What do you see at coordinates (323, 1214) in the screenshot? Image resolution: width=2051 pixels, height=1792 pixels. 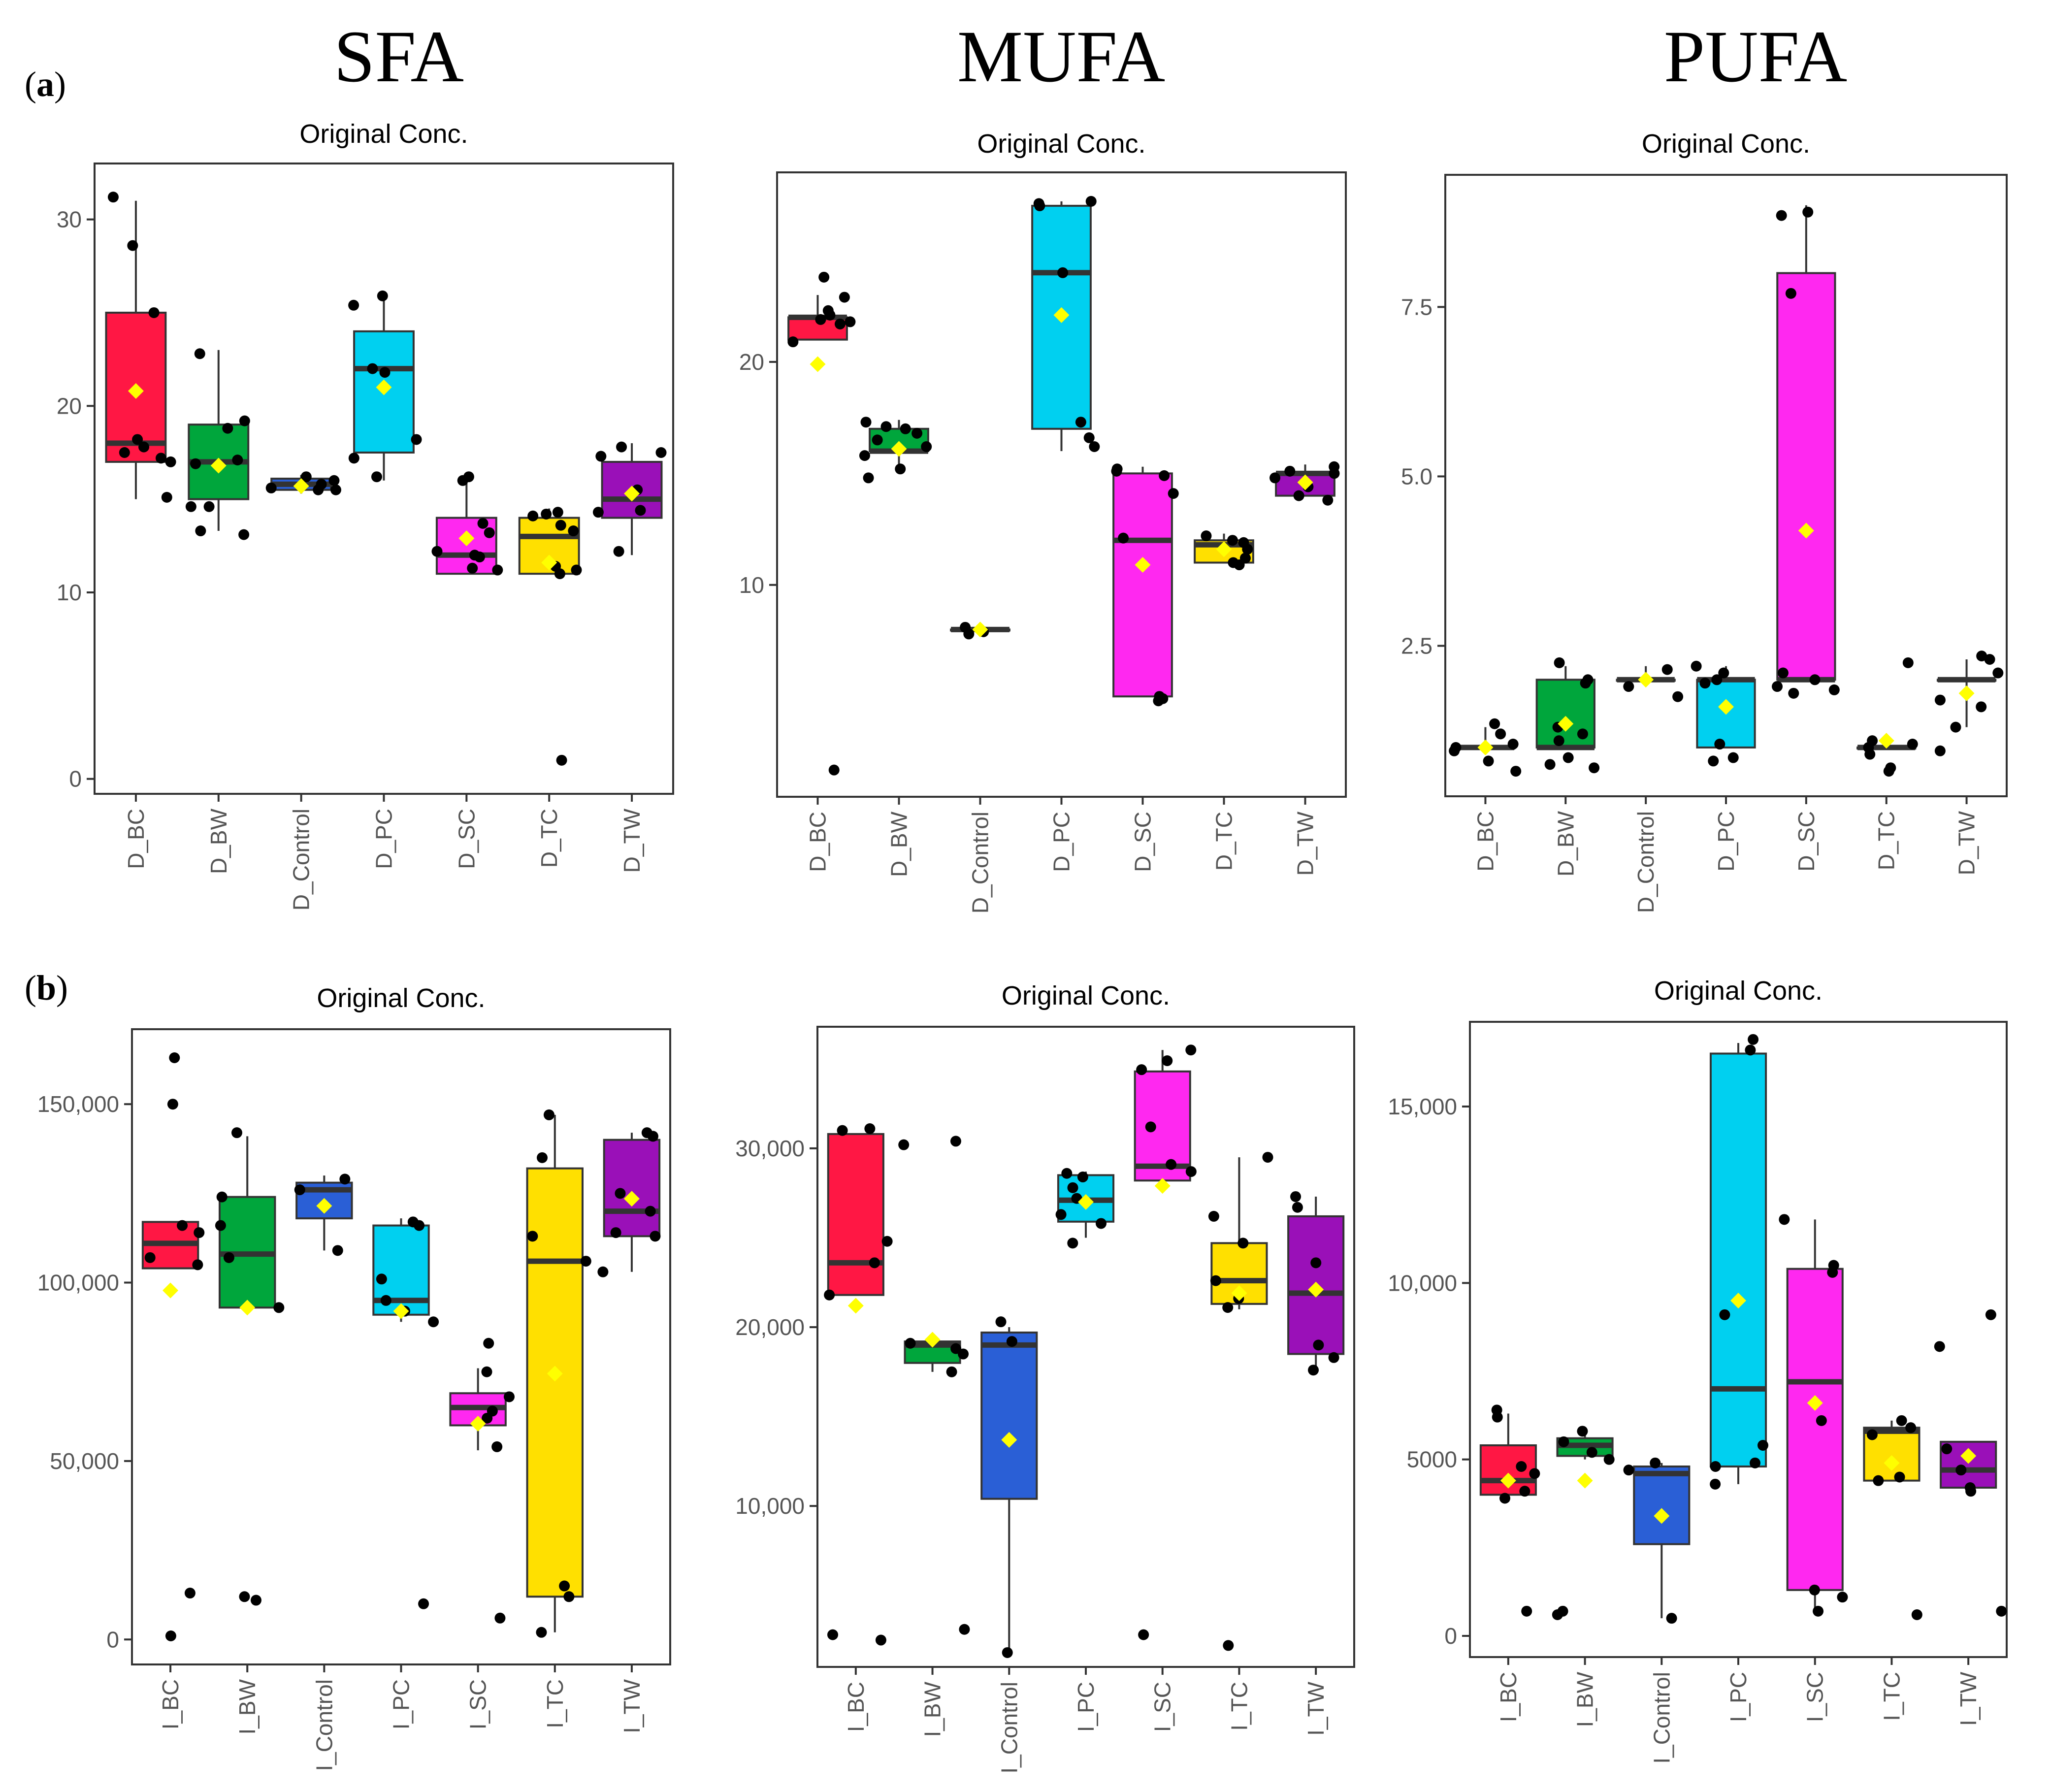 I see `box-I_Control` at bounding box center [323, 1214].